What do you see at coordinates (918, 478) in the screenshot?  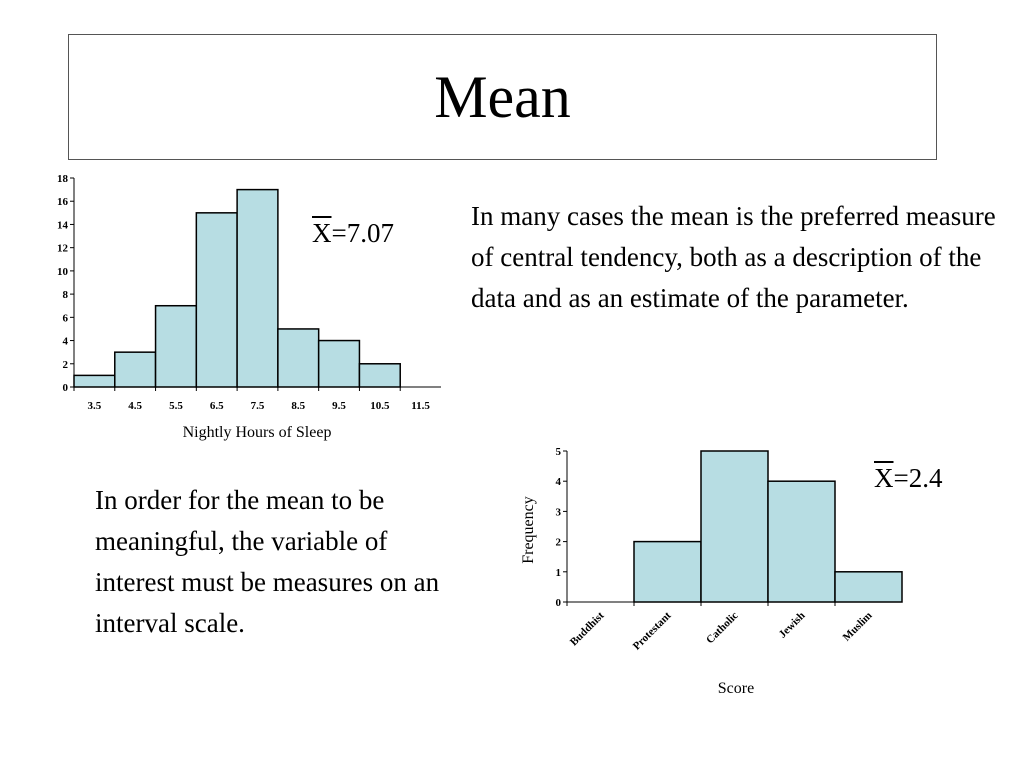 I see `mean-value: =2.4` at bounding box center [918, 478].